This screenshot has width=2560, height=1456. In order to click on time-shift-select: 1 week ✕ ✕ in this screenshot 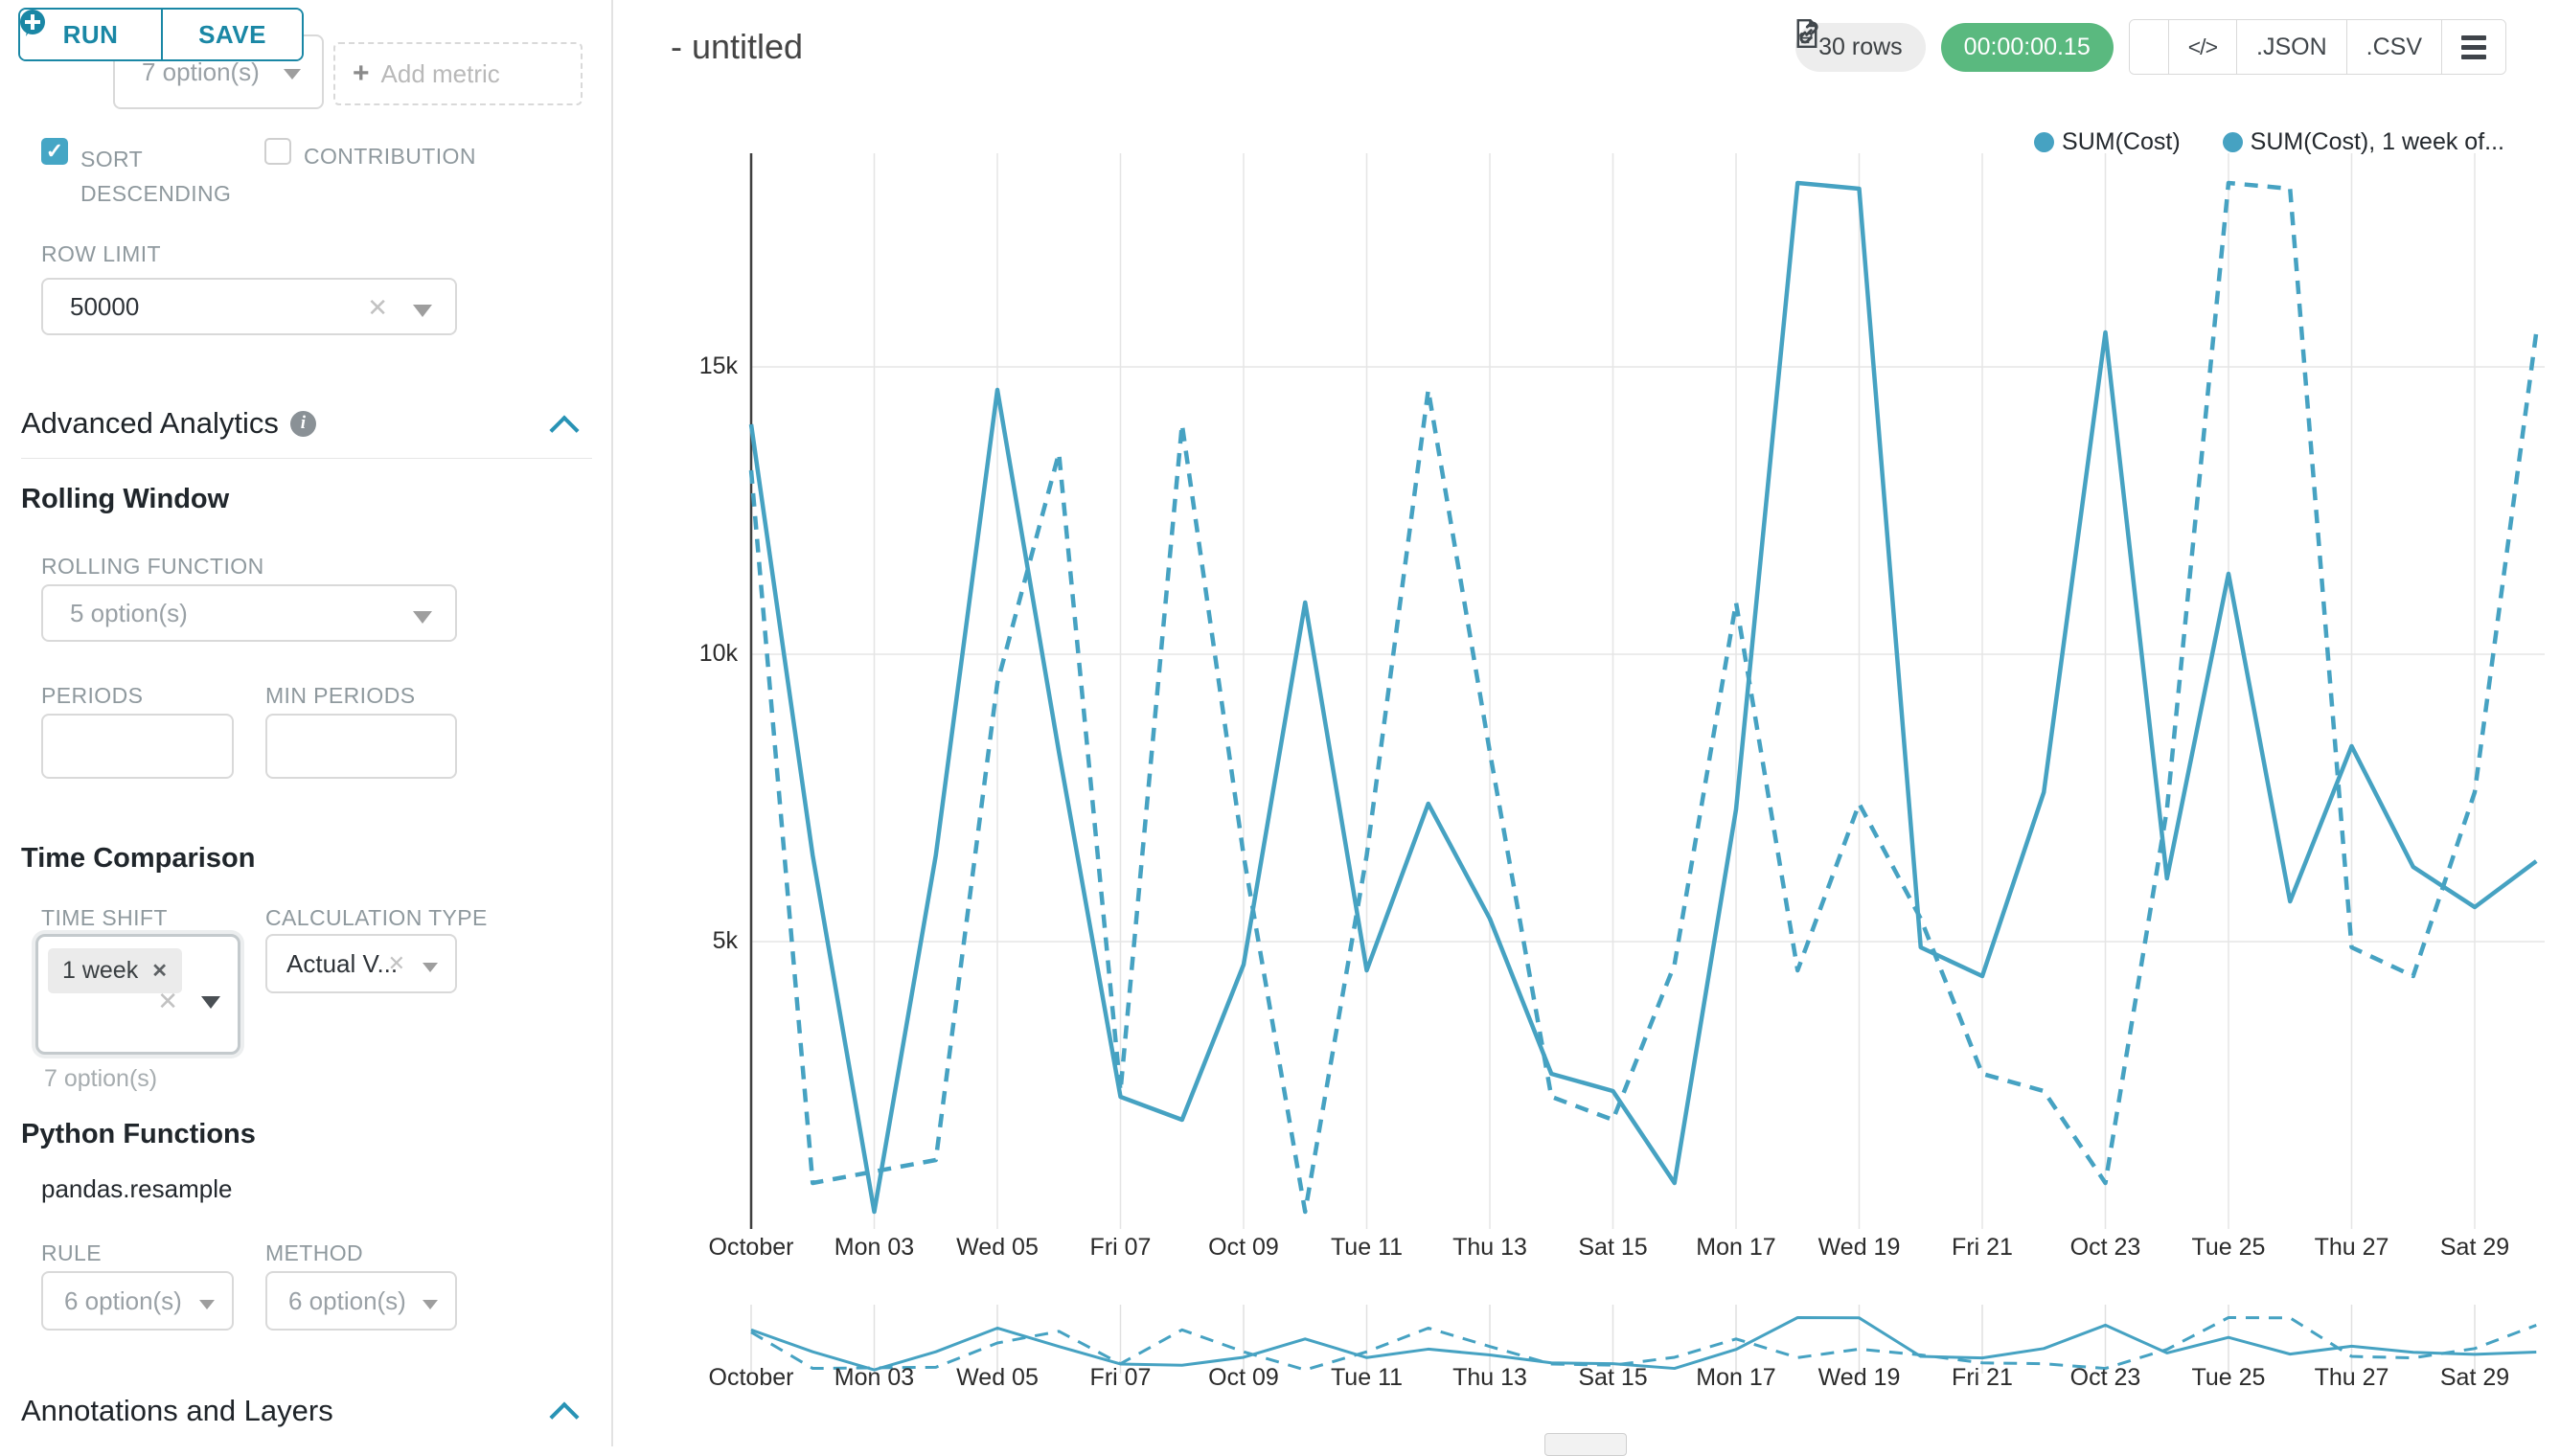, I will do `click(137, 994)`.